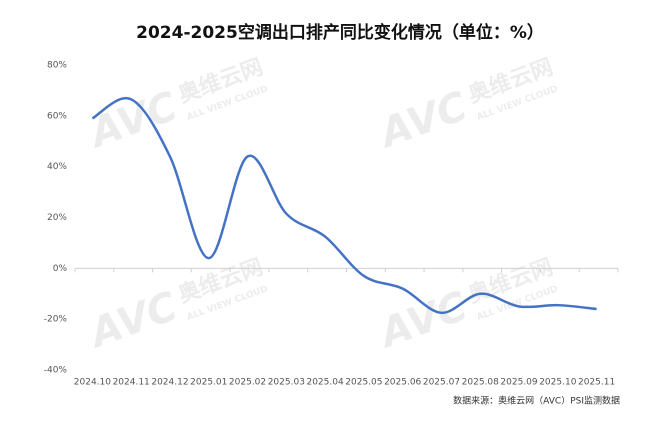 This screenshot has height=422, width=660. I want to click on x-tick-label: 2025.03, so click(286, 383).